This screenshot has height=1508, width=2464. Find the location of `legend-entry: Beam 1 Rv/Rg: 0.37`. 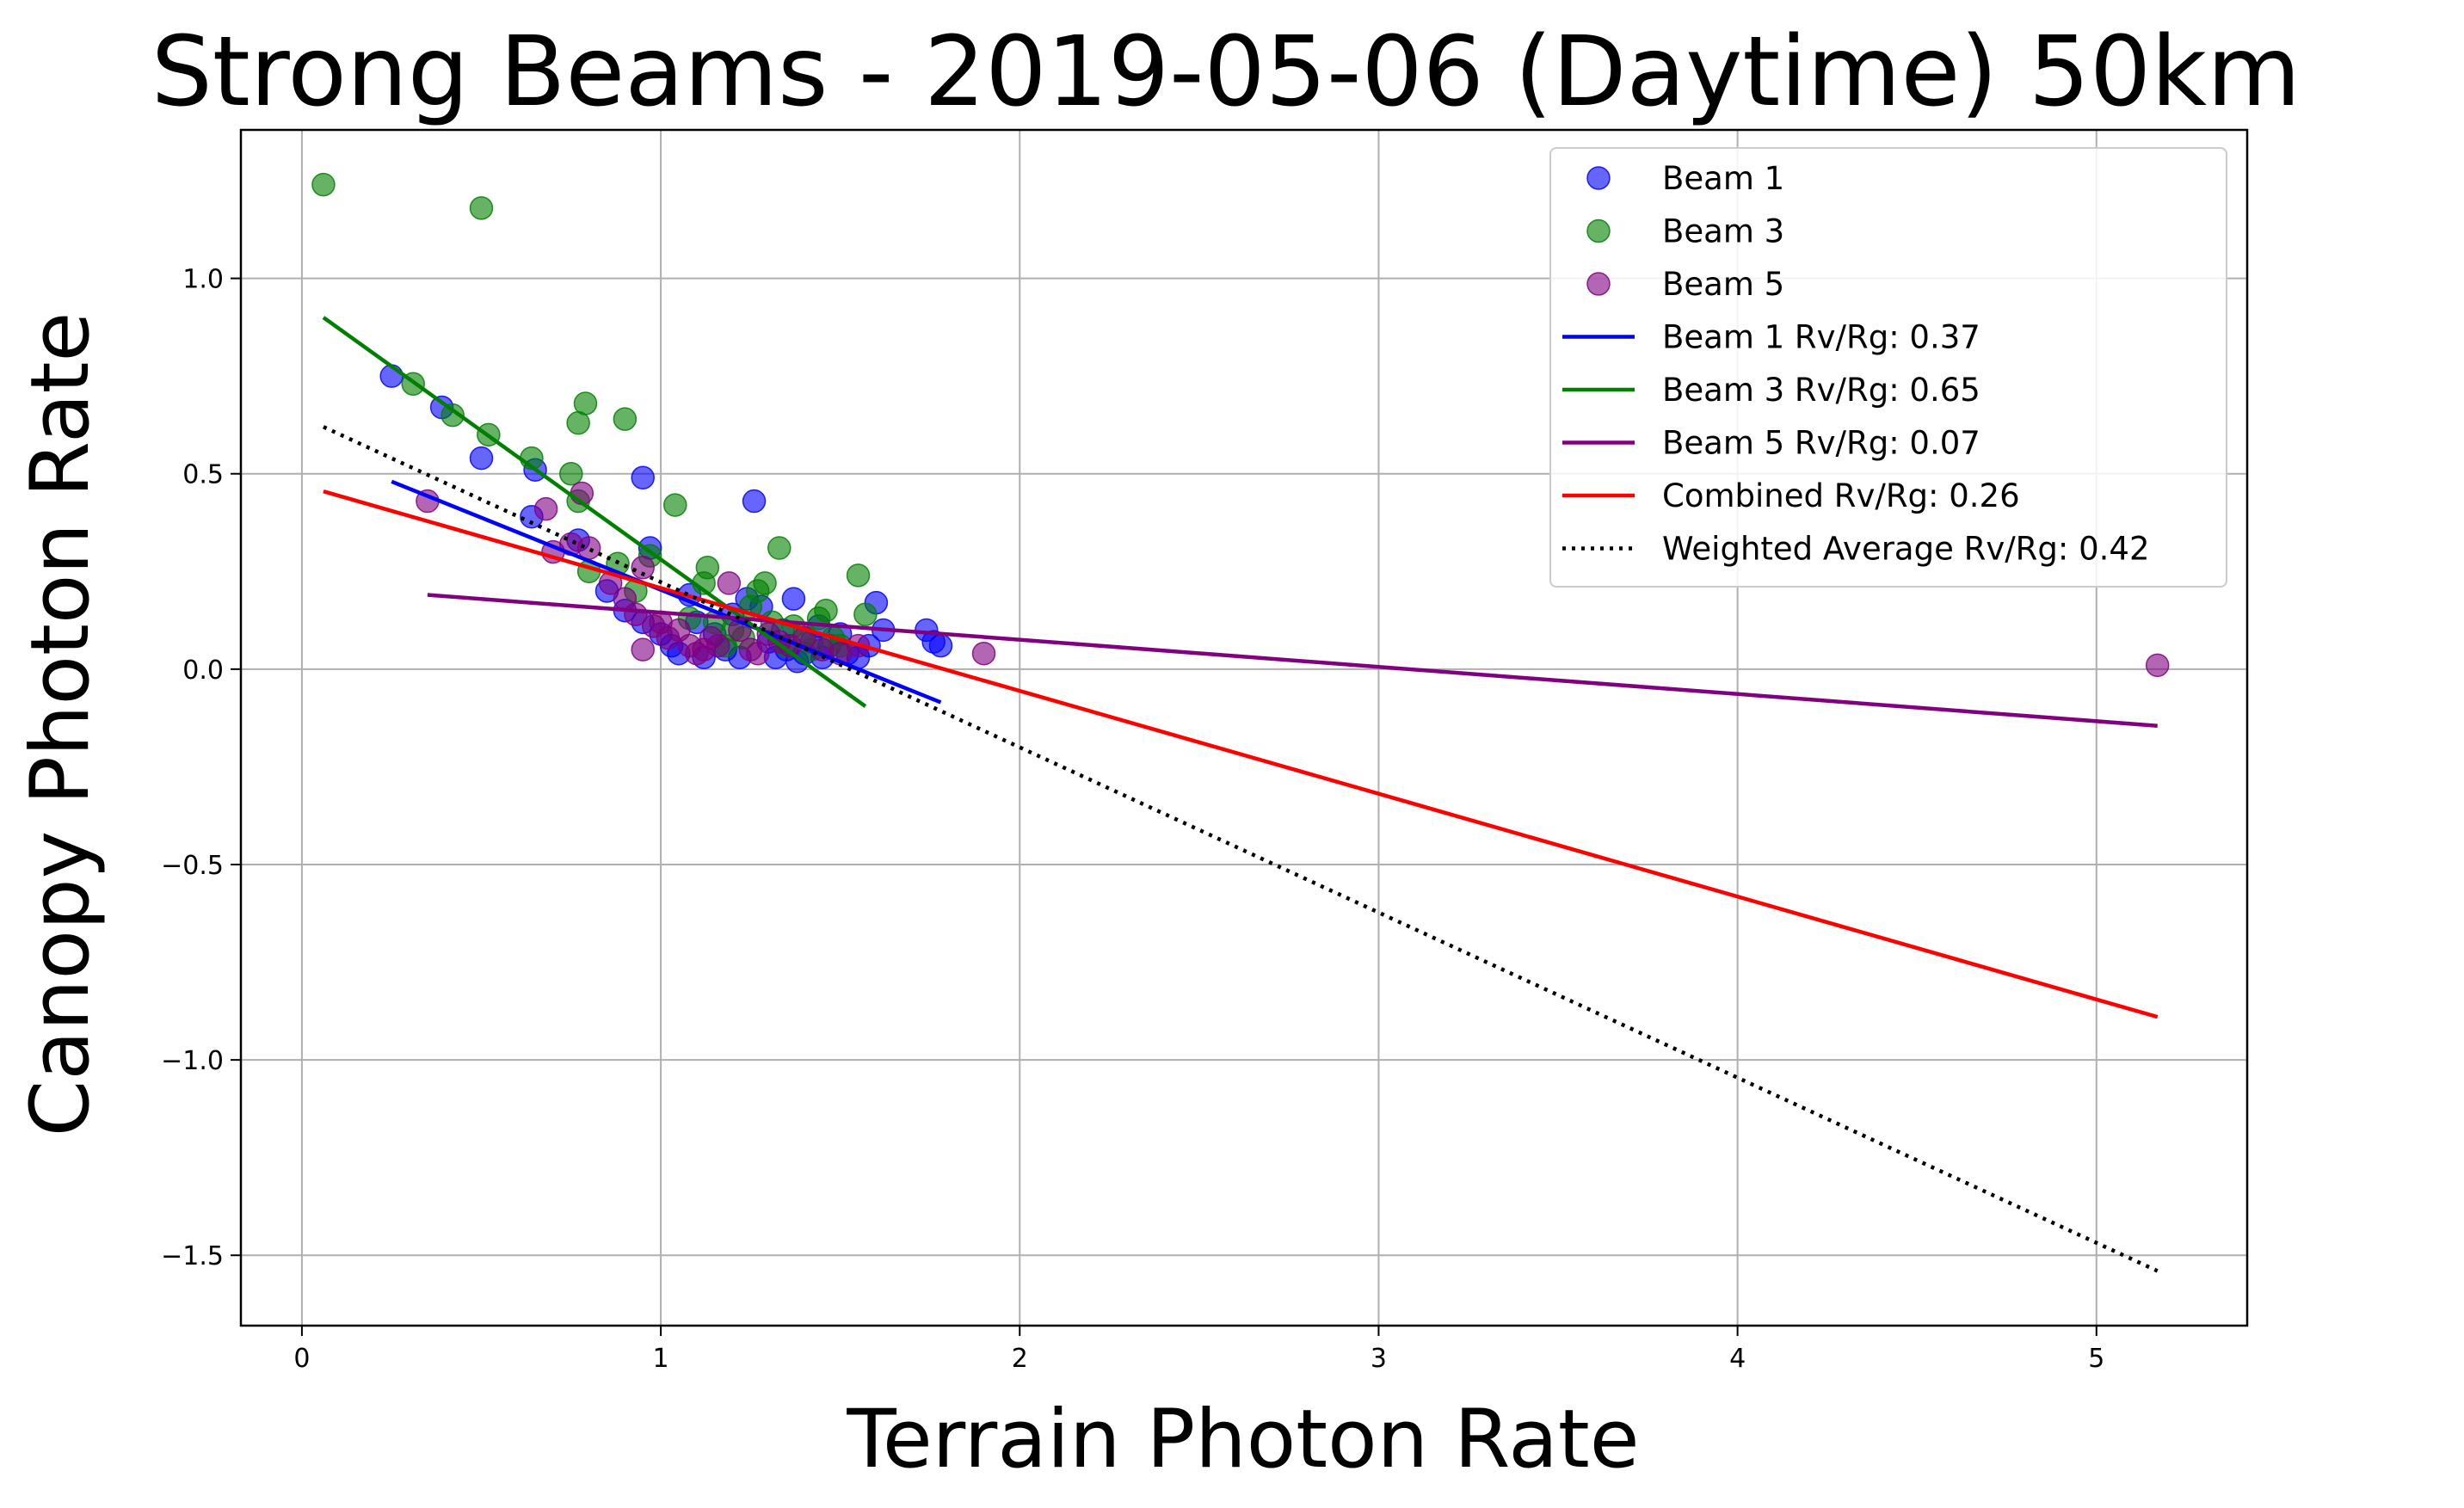

legend-entry: Beam 1 Rv/Rg: 0.37 is located at coordinates (1771, 338).